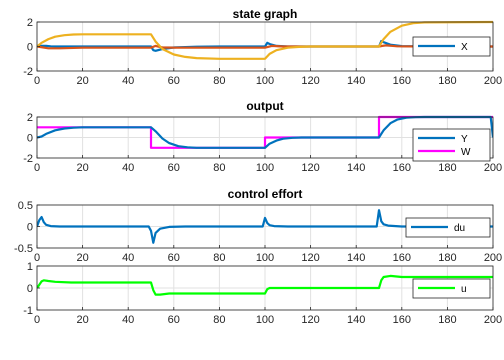 Image resolution: width=504 pixels, height=360 pixels. I want to click on output-y-tick-label: -2, so click(28, 159).